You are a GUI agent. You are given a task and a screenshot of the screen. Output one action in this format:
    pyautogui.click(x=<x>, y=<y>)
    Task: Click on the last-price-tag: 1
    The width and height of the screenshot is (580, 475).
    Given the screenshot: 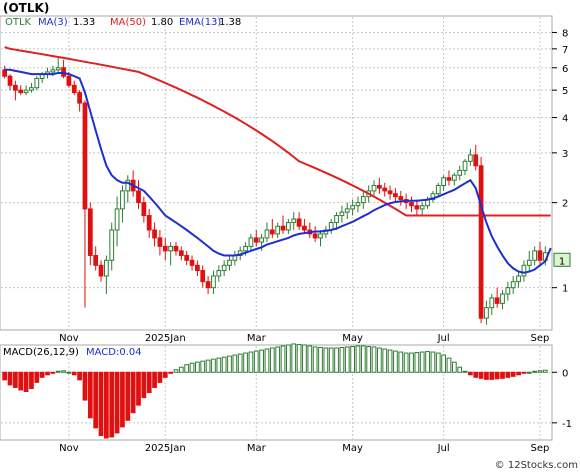 What is the action you would take?
    pyautogui.click(x=562, y=259)
    